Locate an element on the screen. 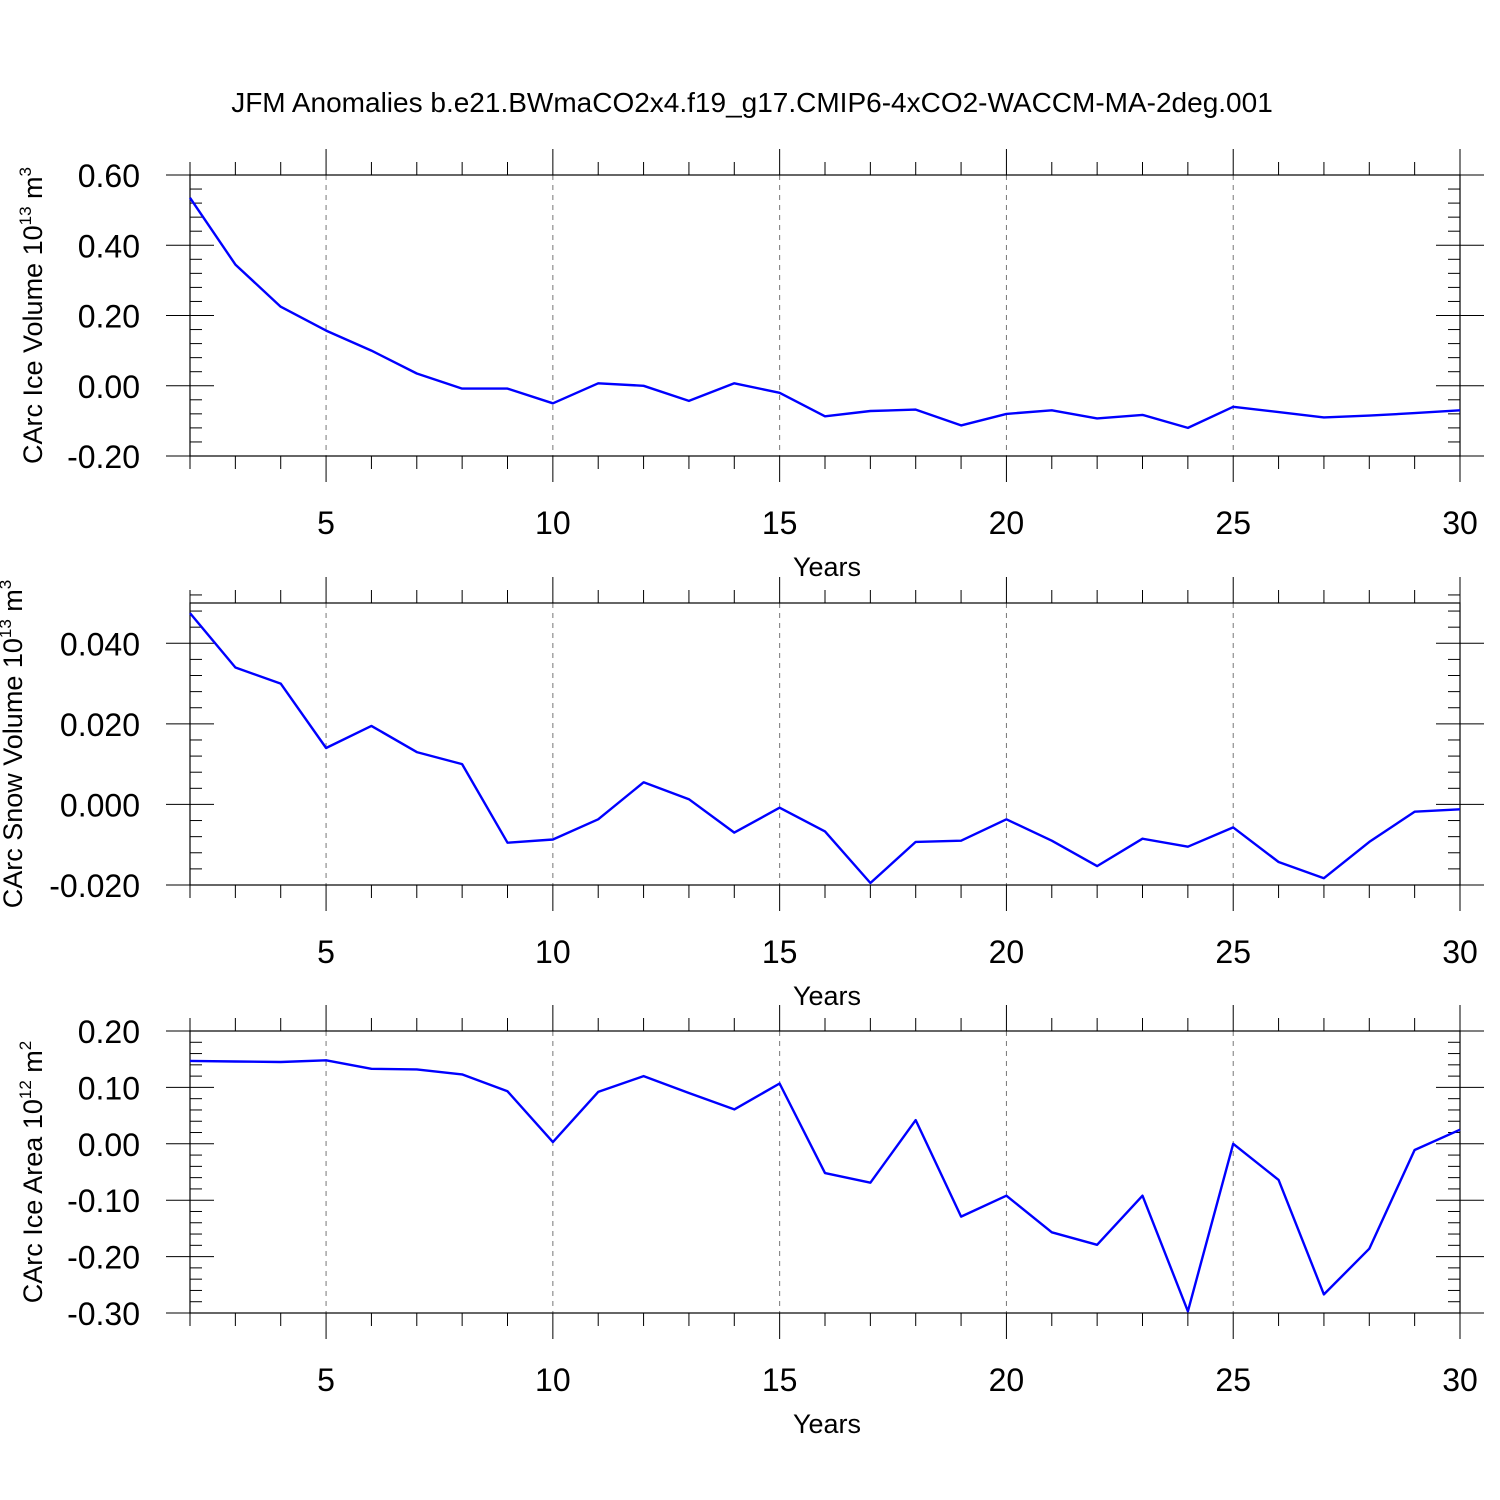 The width and height of the screenshot is (1500, 1500). y-axis-label-part: CArc Snow Volume 10 is located at coordinates (14, 773).